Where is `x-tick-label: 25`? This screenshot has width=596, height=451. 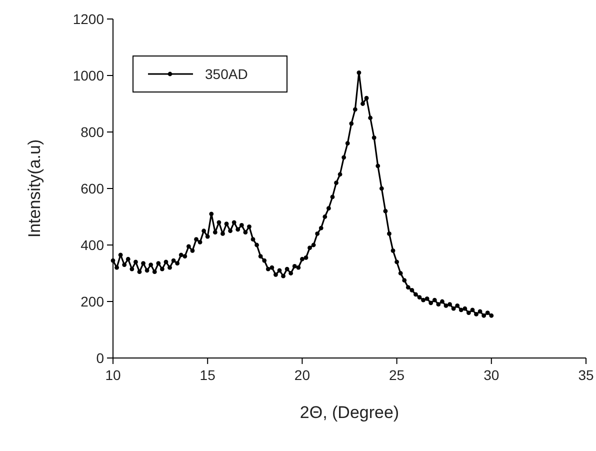 x-tick-label: 25 is located at coordinates (397, 375).